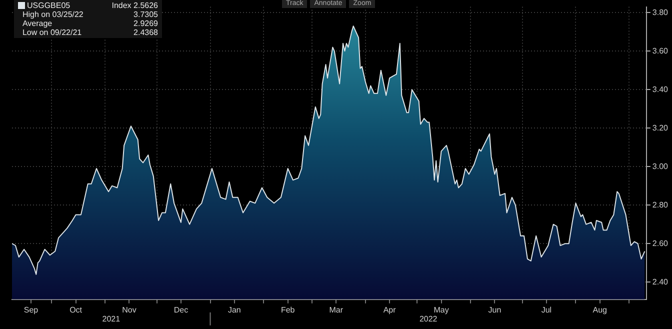 The height and width of the screenshot is (329, 672). What do you see at coordinates (135, 5) in the screenshot?
I see `annotation: Index 2.5626` at bounding box center [135, 5].